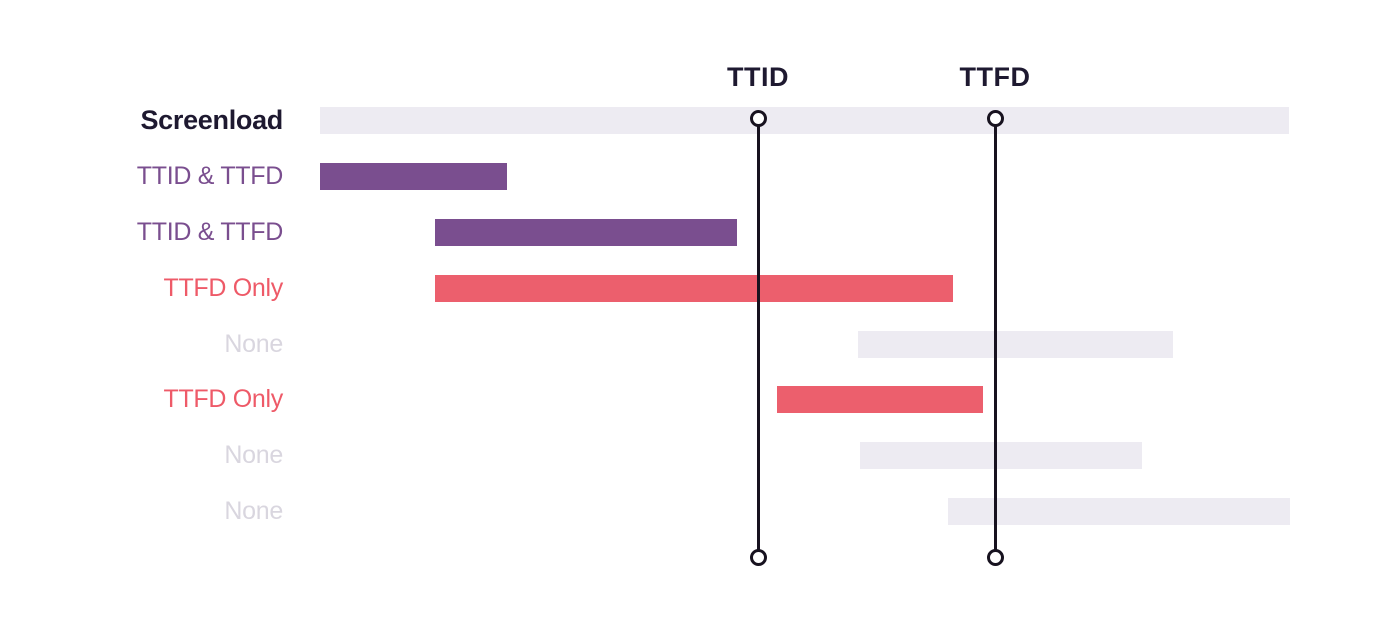 This screenshot has height=627, width=1400. I want to click on marker-label-ttfd: TTFD, so click(995, 77).